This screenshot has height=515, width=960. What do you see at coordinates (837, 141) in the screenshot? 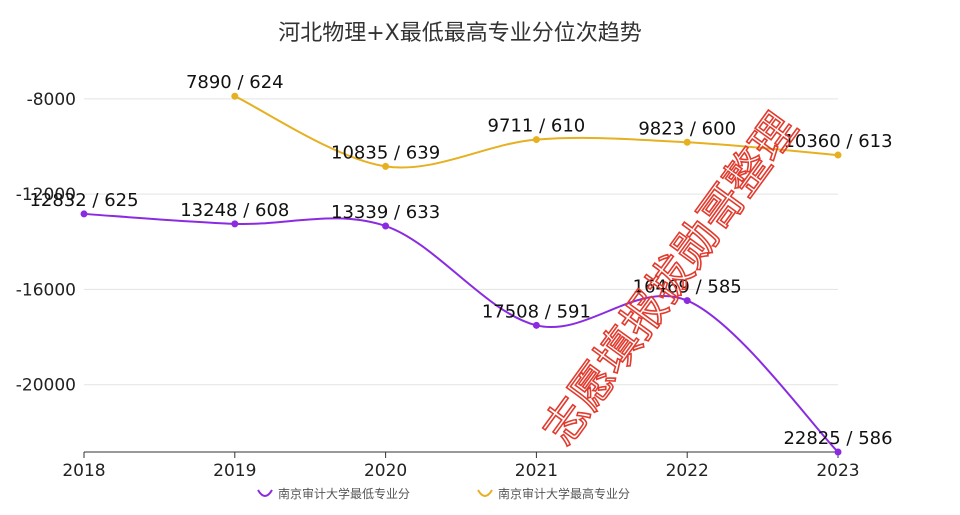
I see `data-label: 10360 / 613` at bounding box center [837, 141].